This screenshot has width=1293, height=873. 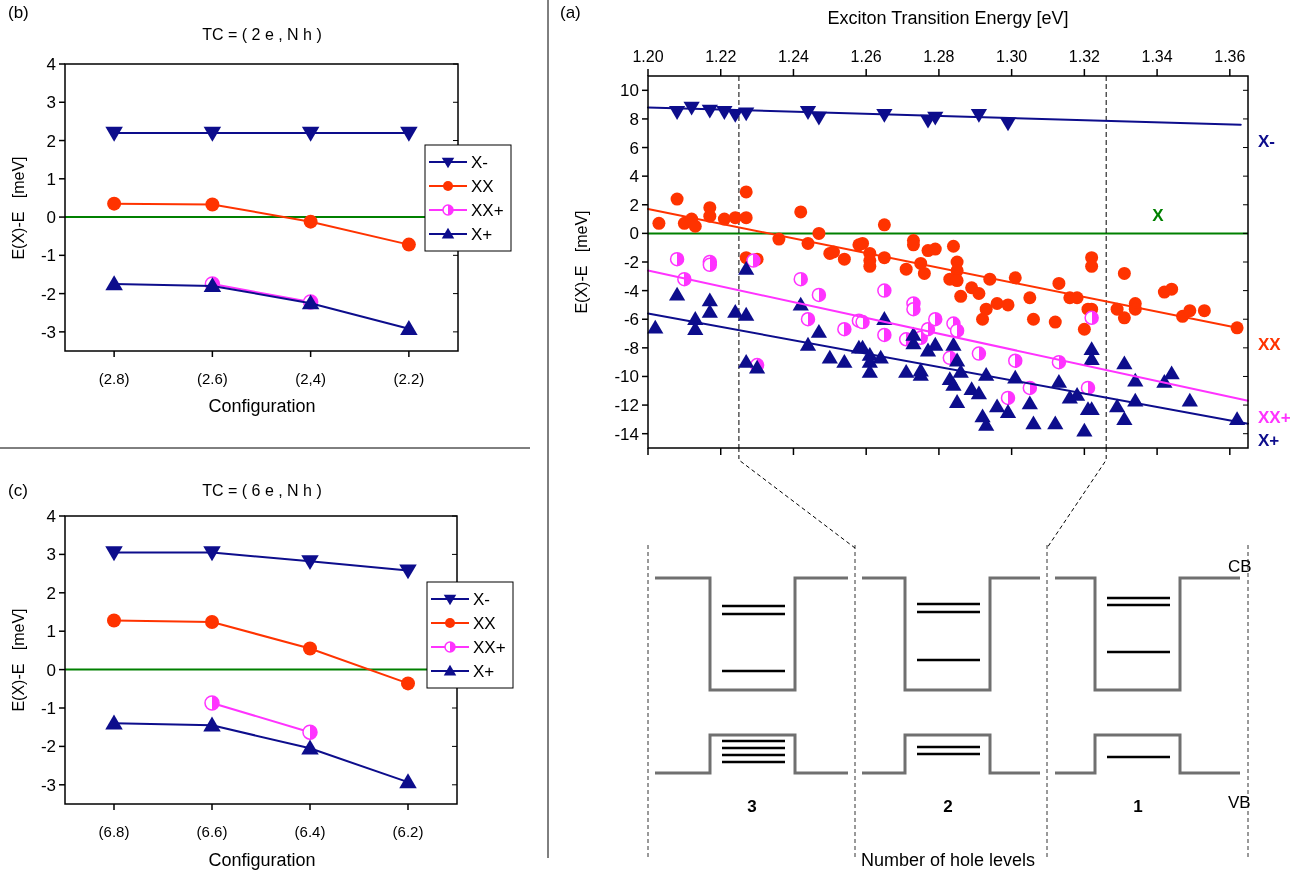 I want to click on y-tick-label: 6, so click(x=634, y=148).